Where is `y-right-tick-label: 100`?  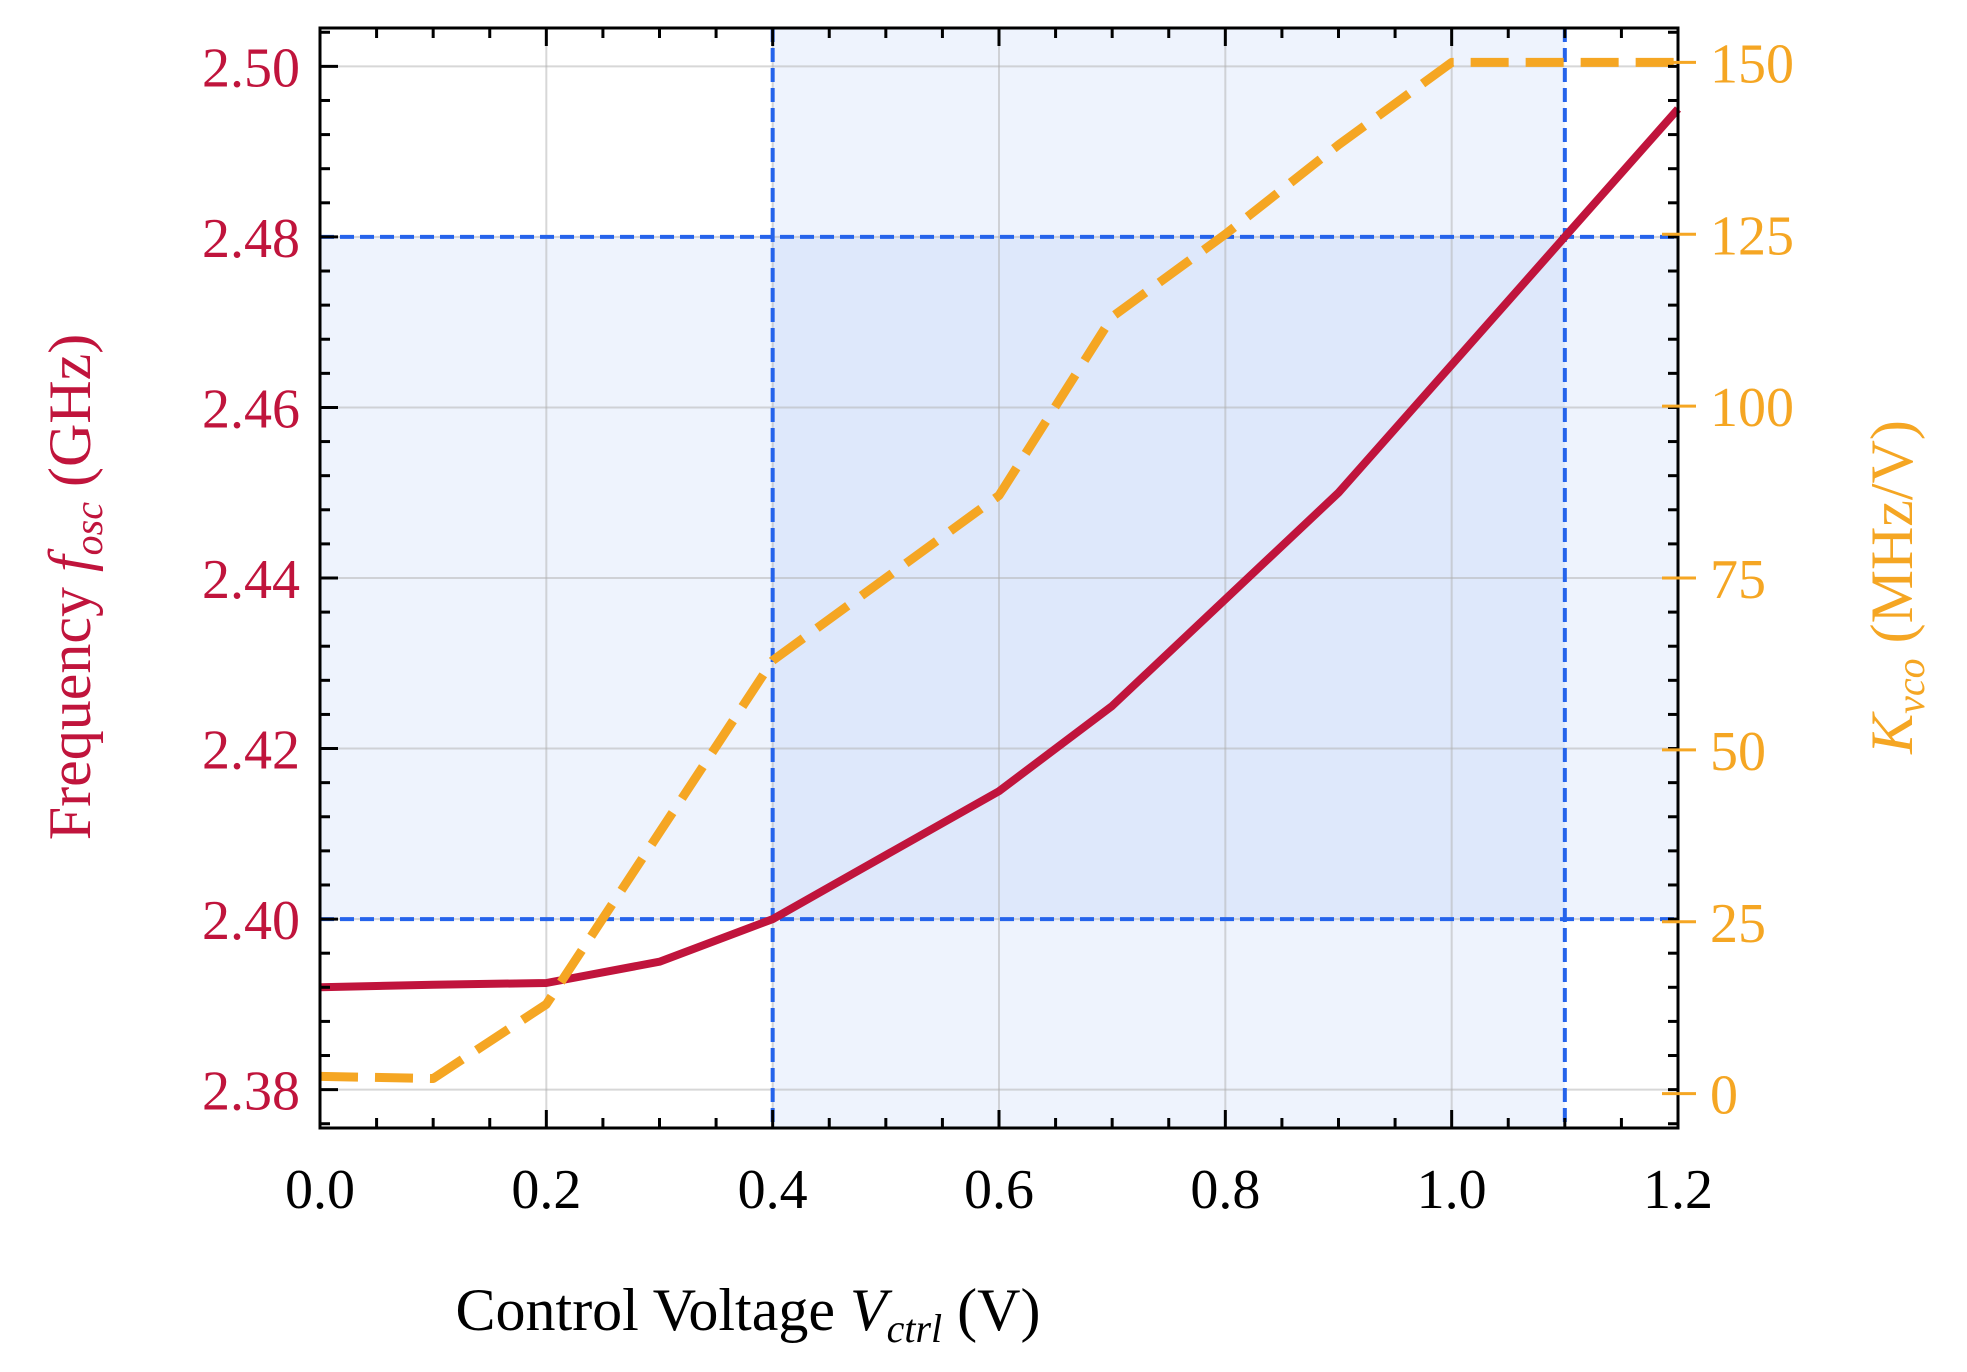 y-right-tick-label: 100 is located at coordinates (1752, 408).